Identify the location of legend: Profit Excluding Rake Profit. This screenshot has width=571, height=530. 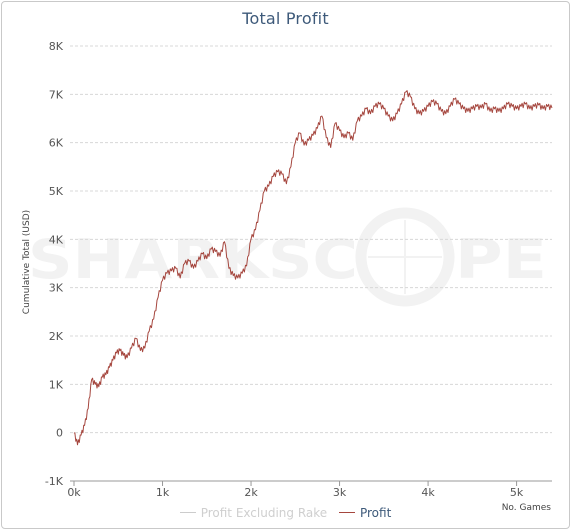
(285, 511).